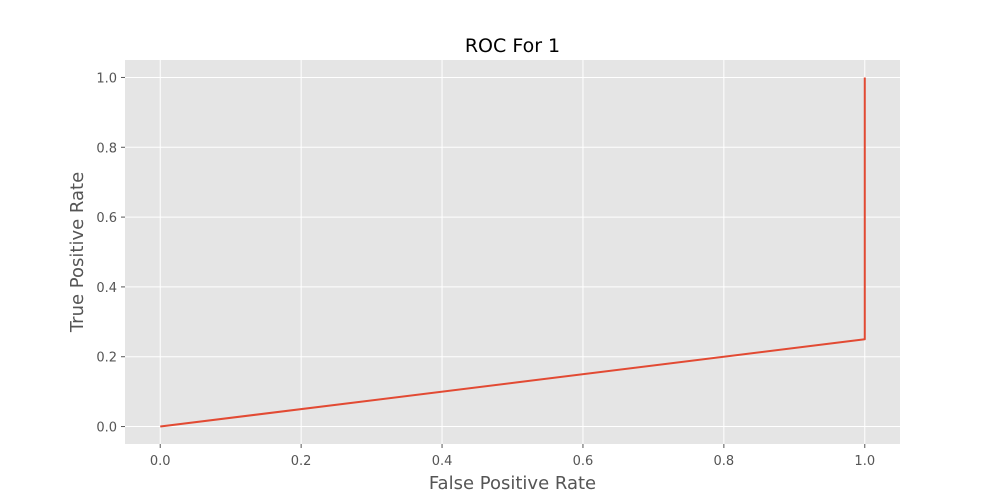 This screenshot has height=500, width=1000. Describe the element at coordinates (77, 252) in the screenshot. I see `y-axis-label: True Positive Rate` at that location.